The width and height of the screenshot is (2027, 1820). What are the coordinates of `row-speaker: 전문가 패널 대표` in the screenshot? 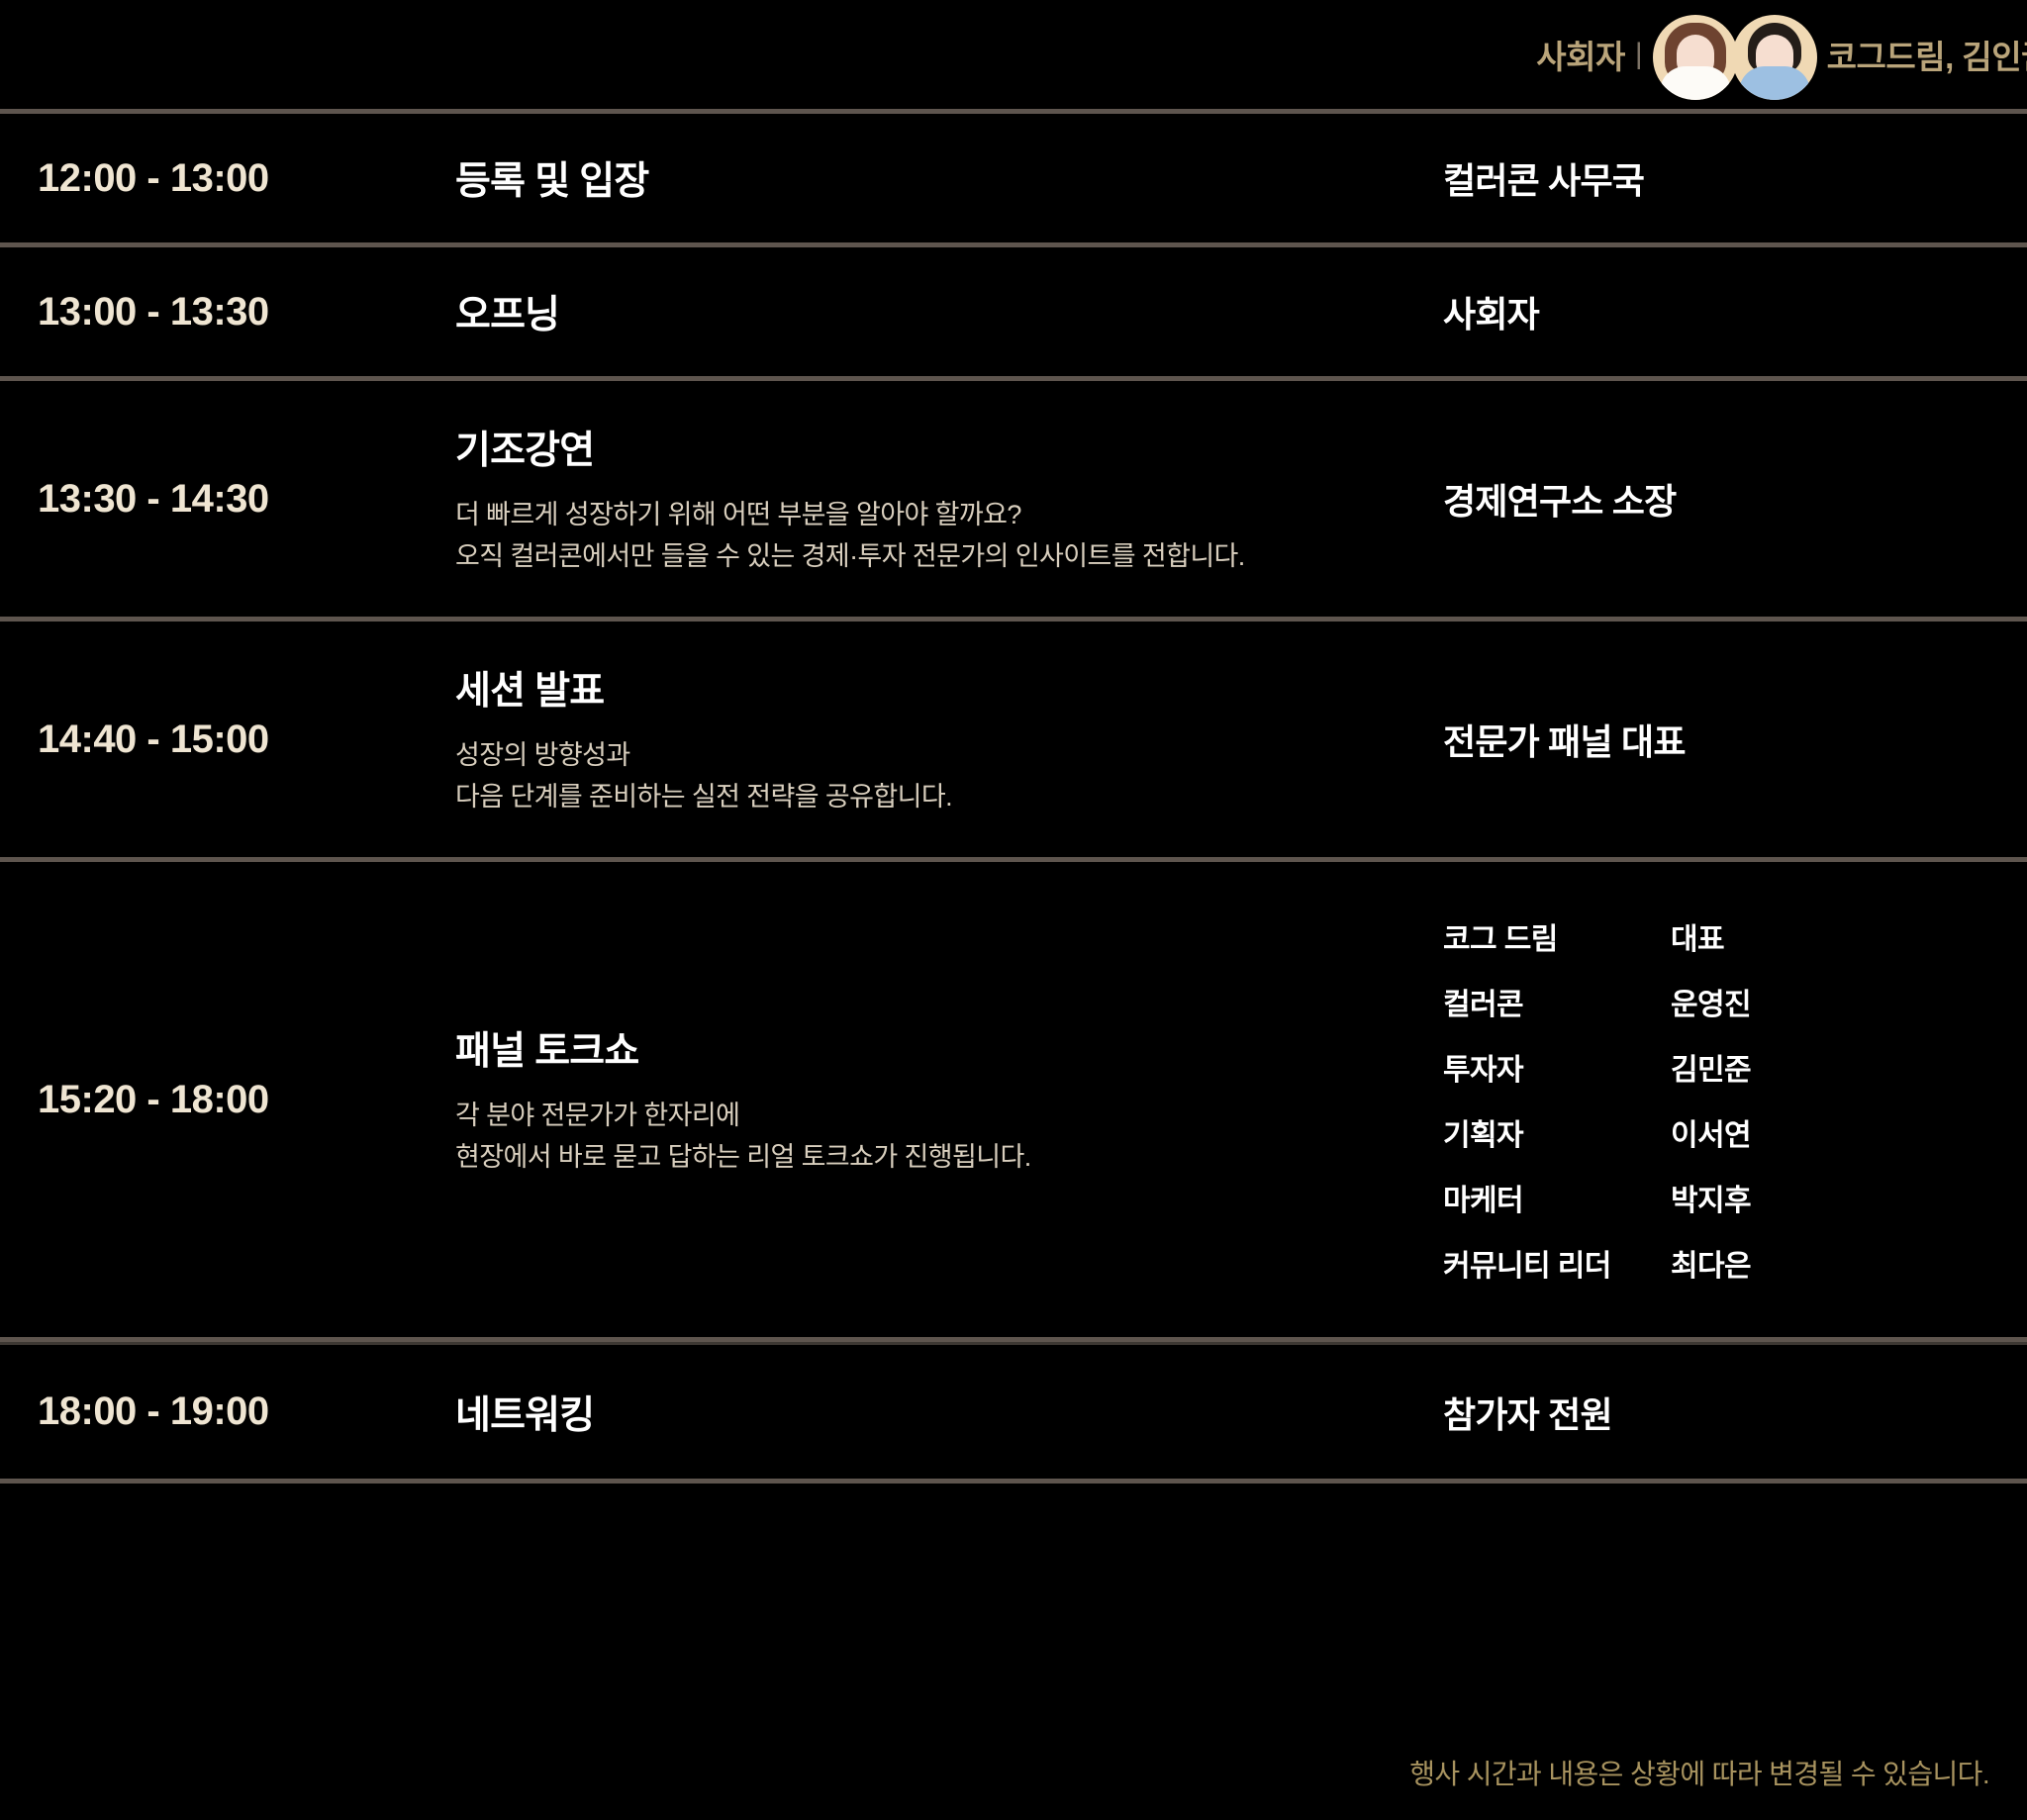 It's located at (1565, 741).